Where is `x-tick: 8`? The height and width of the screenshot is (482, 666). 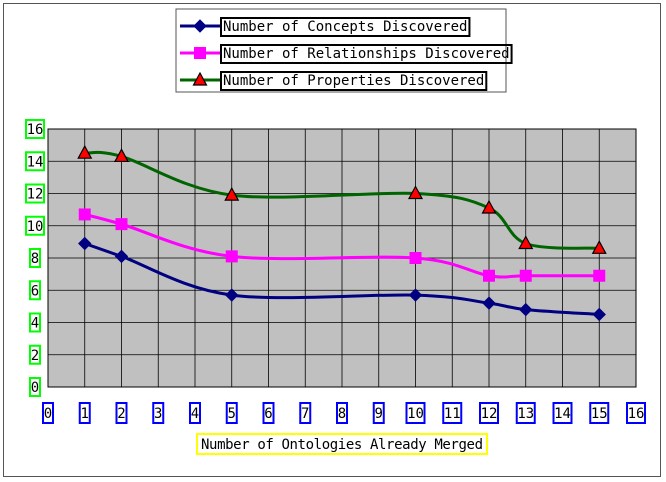
x-tick: 8 is located at coordinates (342, 413).